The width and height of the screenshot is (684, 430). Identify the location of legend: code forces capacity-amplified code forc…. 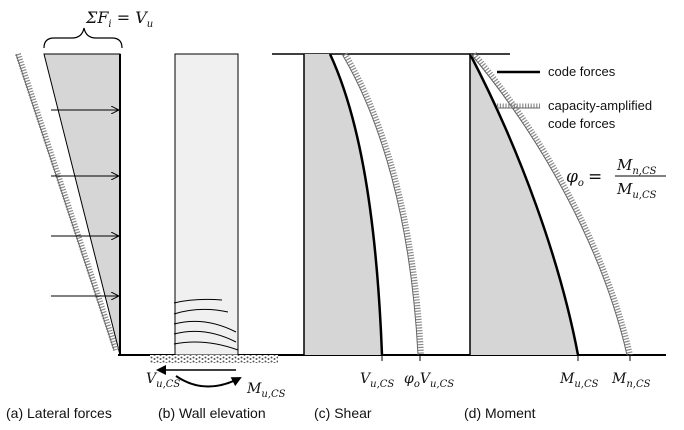
(574, 97).